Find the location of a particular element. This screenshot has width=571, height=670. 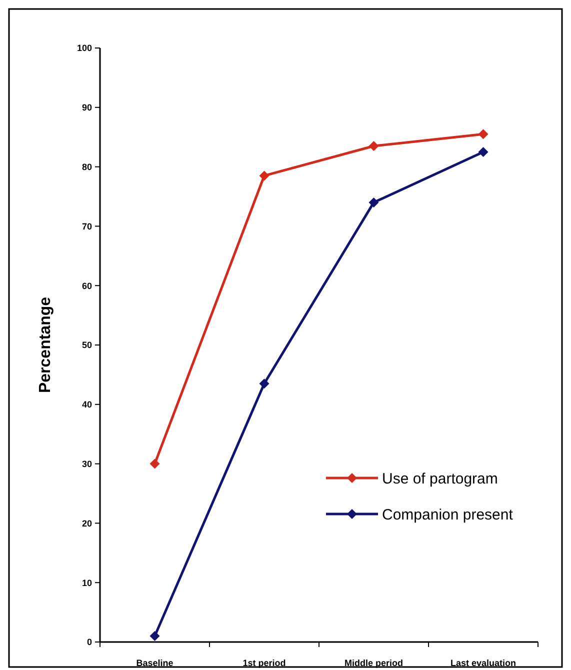

y-tick-label: 50 is located at coordinates (87, 345).